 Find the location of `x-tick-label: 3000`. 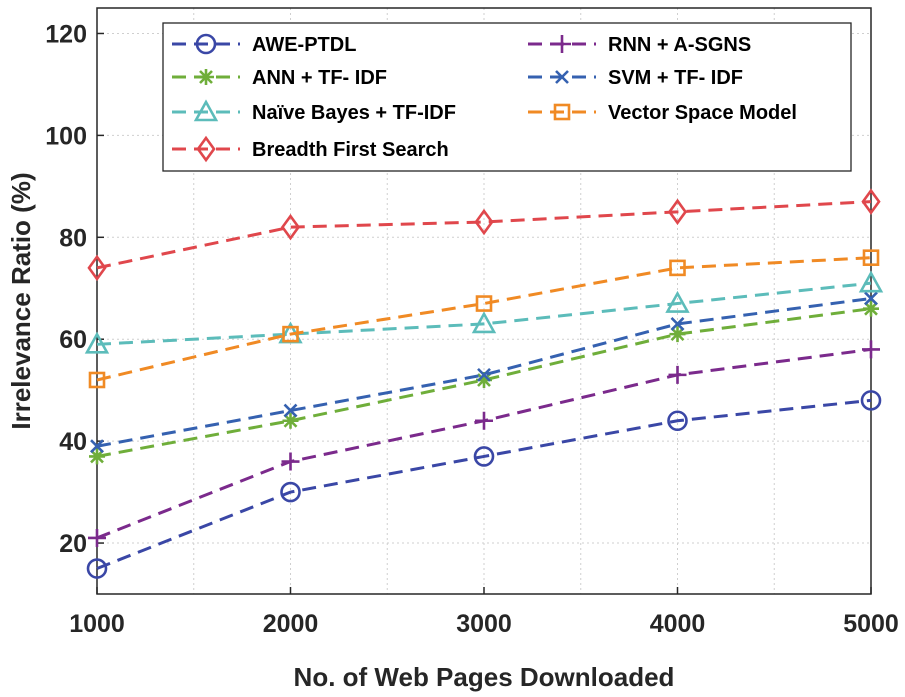

x-tick-label: 3000 is located at coordinates (484, 624).